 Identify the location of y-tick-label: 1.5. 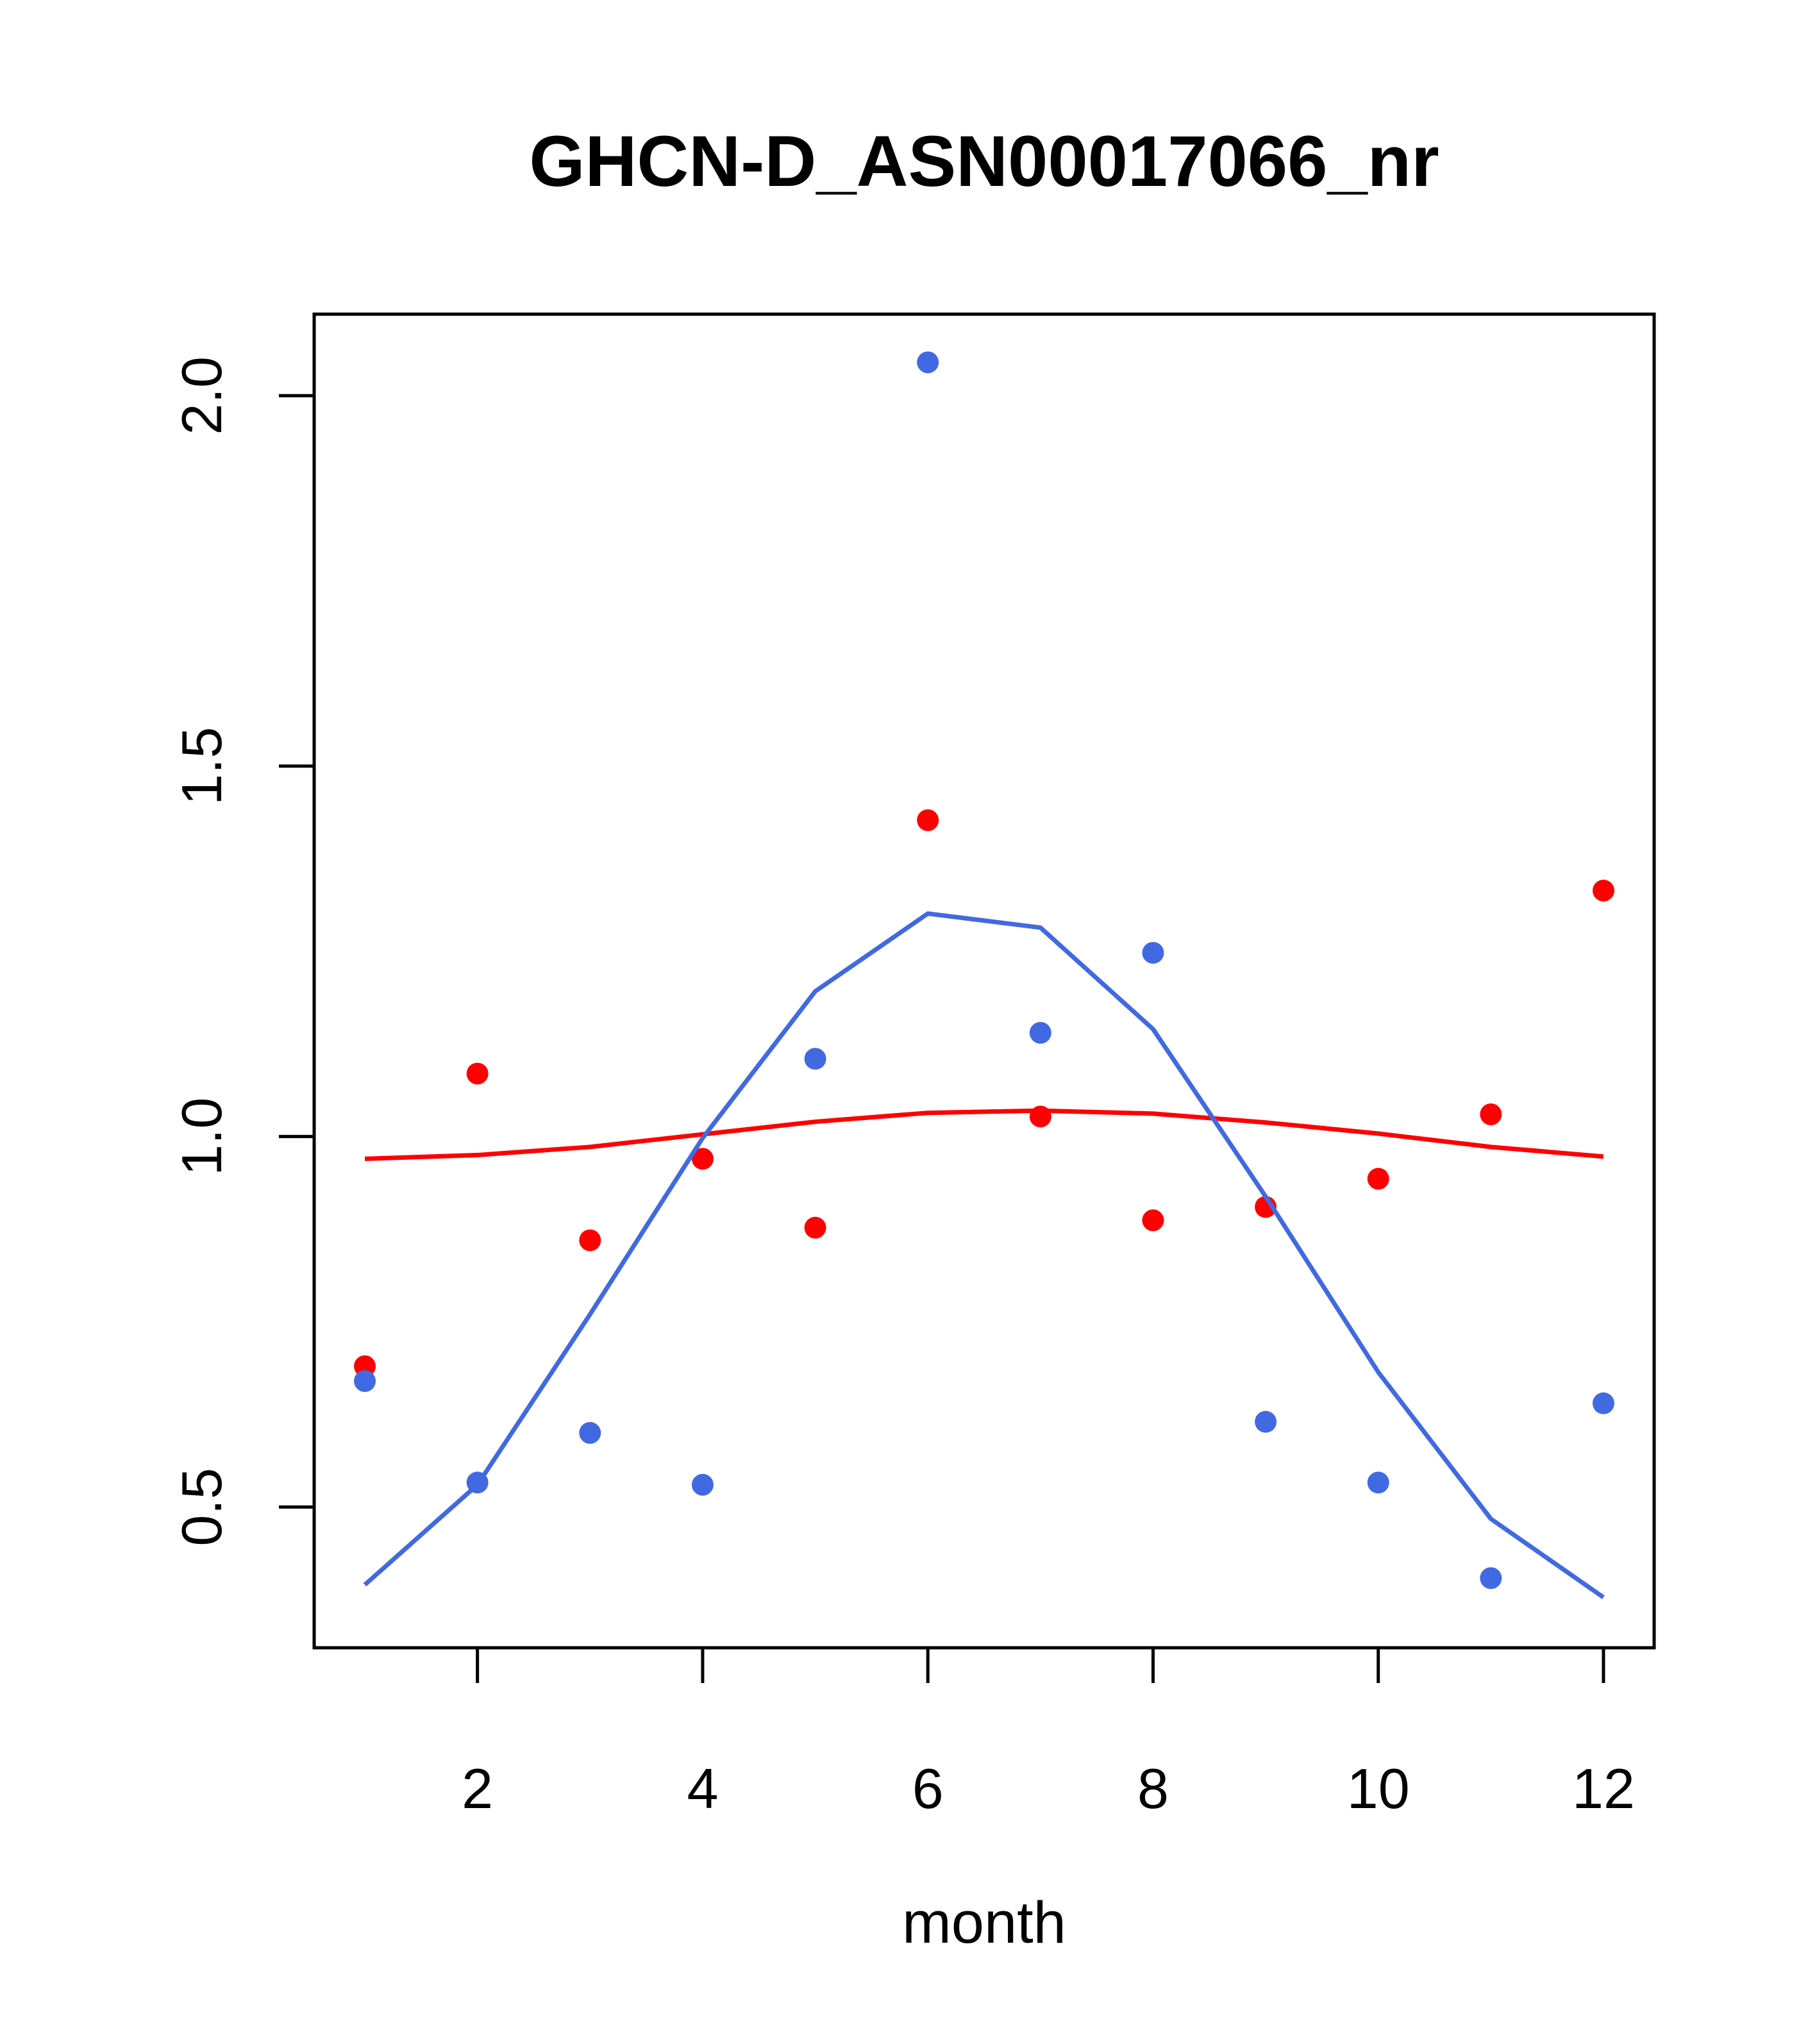
(201, 766).